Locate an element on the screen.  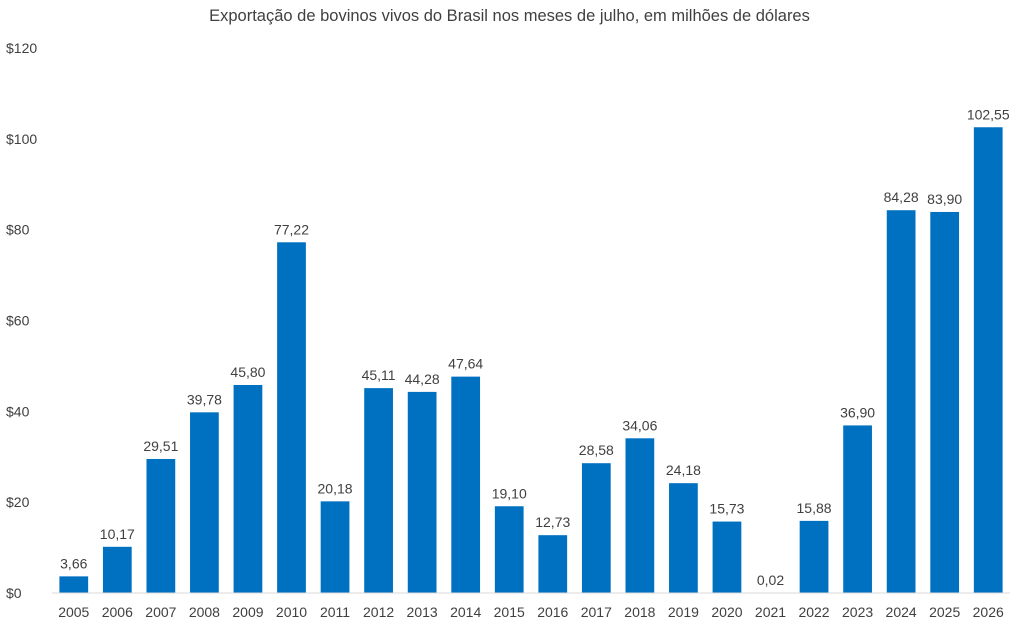
data-label: 3,66 is located at coordinates (73, 563).